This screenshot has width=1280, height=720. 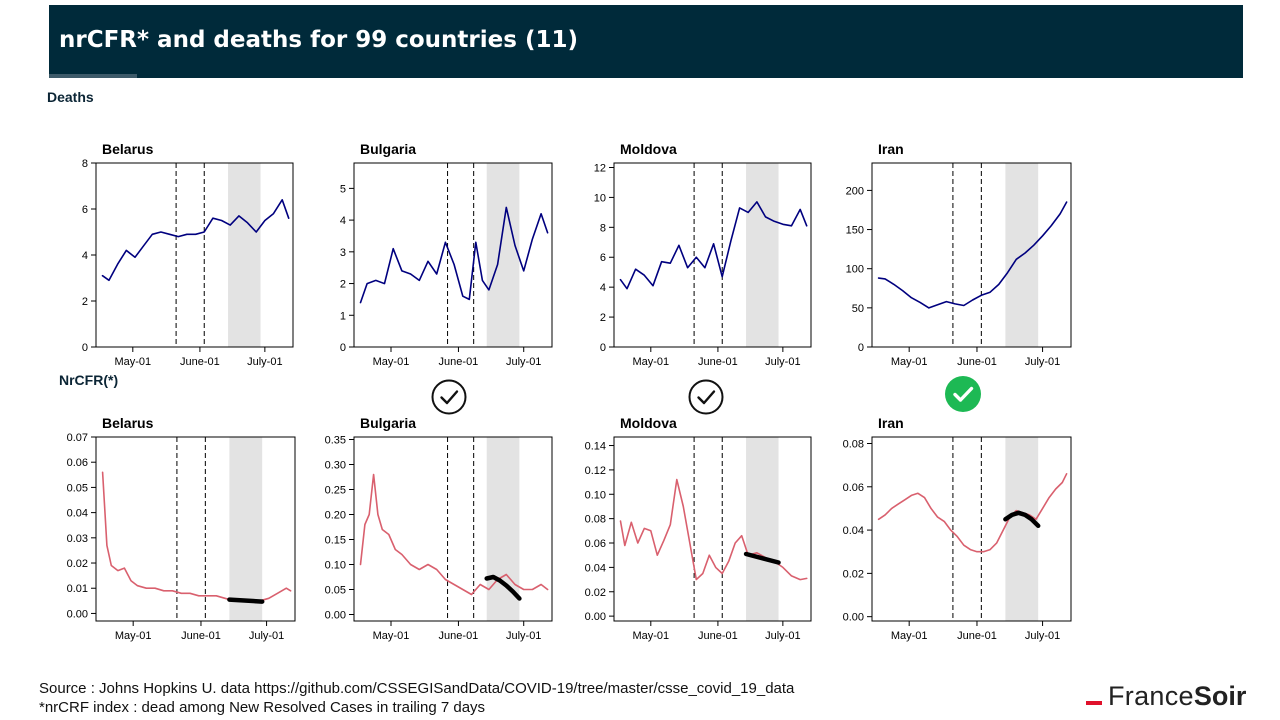 What do you see at coordinates (343, 348) in the screenshot?
I see `deaths-bulgaria-ytick-label: 0` at bounding box center [343, 348].